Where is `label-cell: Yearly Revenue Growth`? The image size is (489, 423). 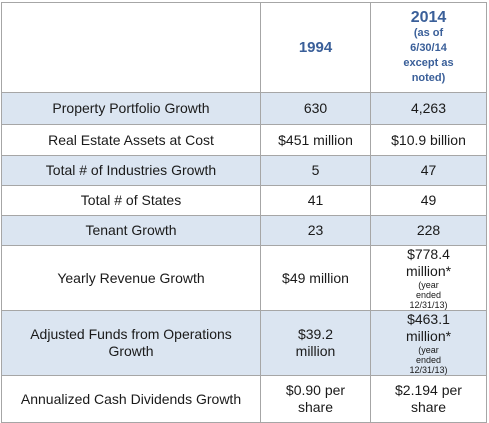
label-cell: Yearly Revenue Growth is located at coordinates (131, 278).